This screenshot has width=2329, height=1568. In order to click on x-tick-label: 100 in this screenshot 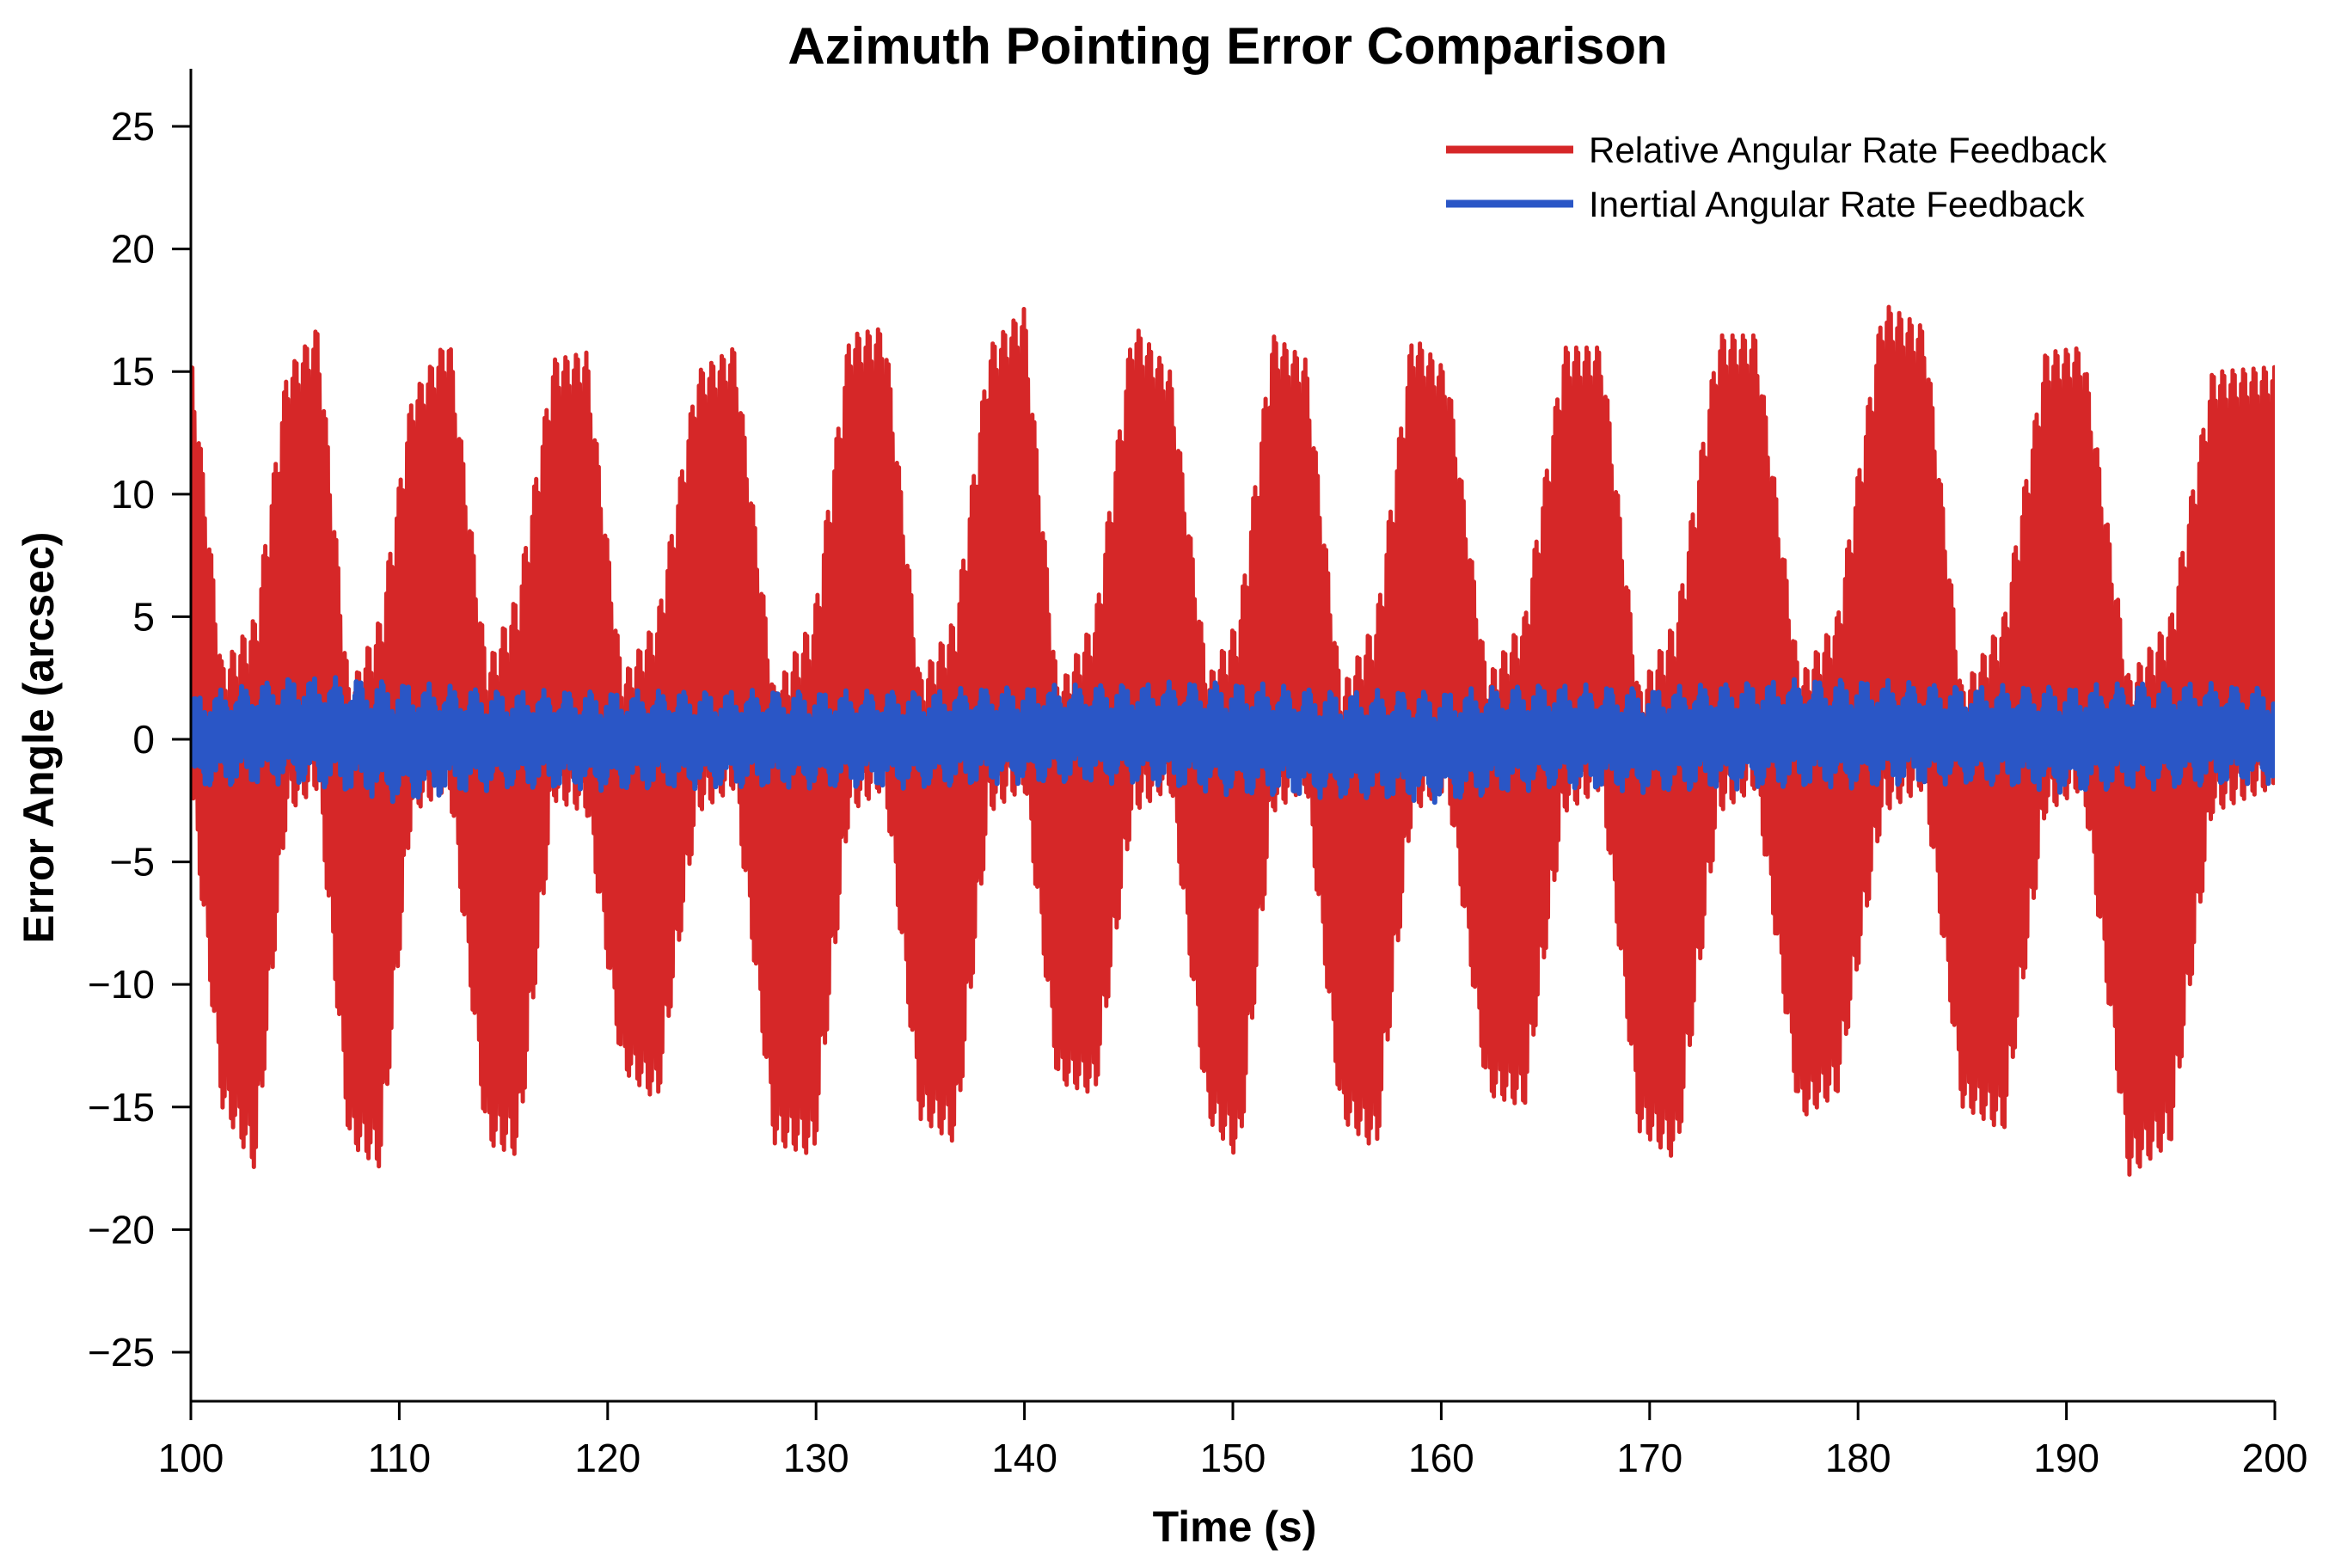, I will do `click(191, 1458)`.